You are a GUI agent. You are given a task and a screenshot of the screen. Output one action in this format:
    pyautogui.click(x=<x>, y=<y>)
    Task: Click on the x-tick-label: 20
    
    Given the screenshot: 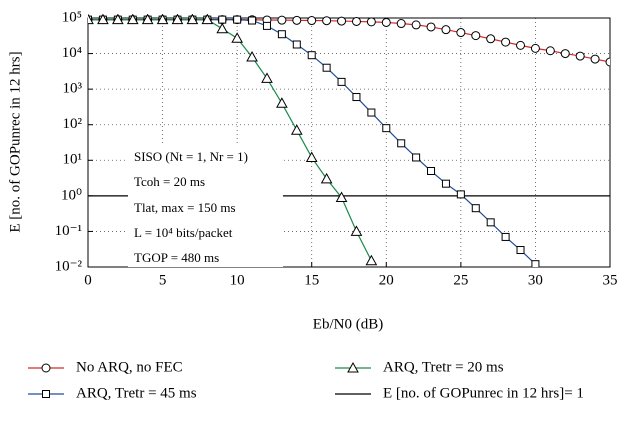 What is the action you would take?
    pyautogui.click(x=386, y=280)
    